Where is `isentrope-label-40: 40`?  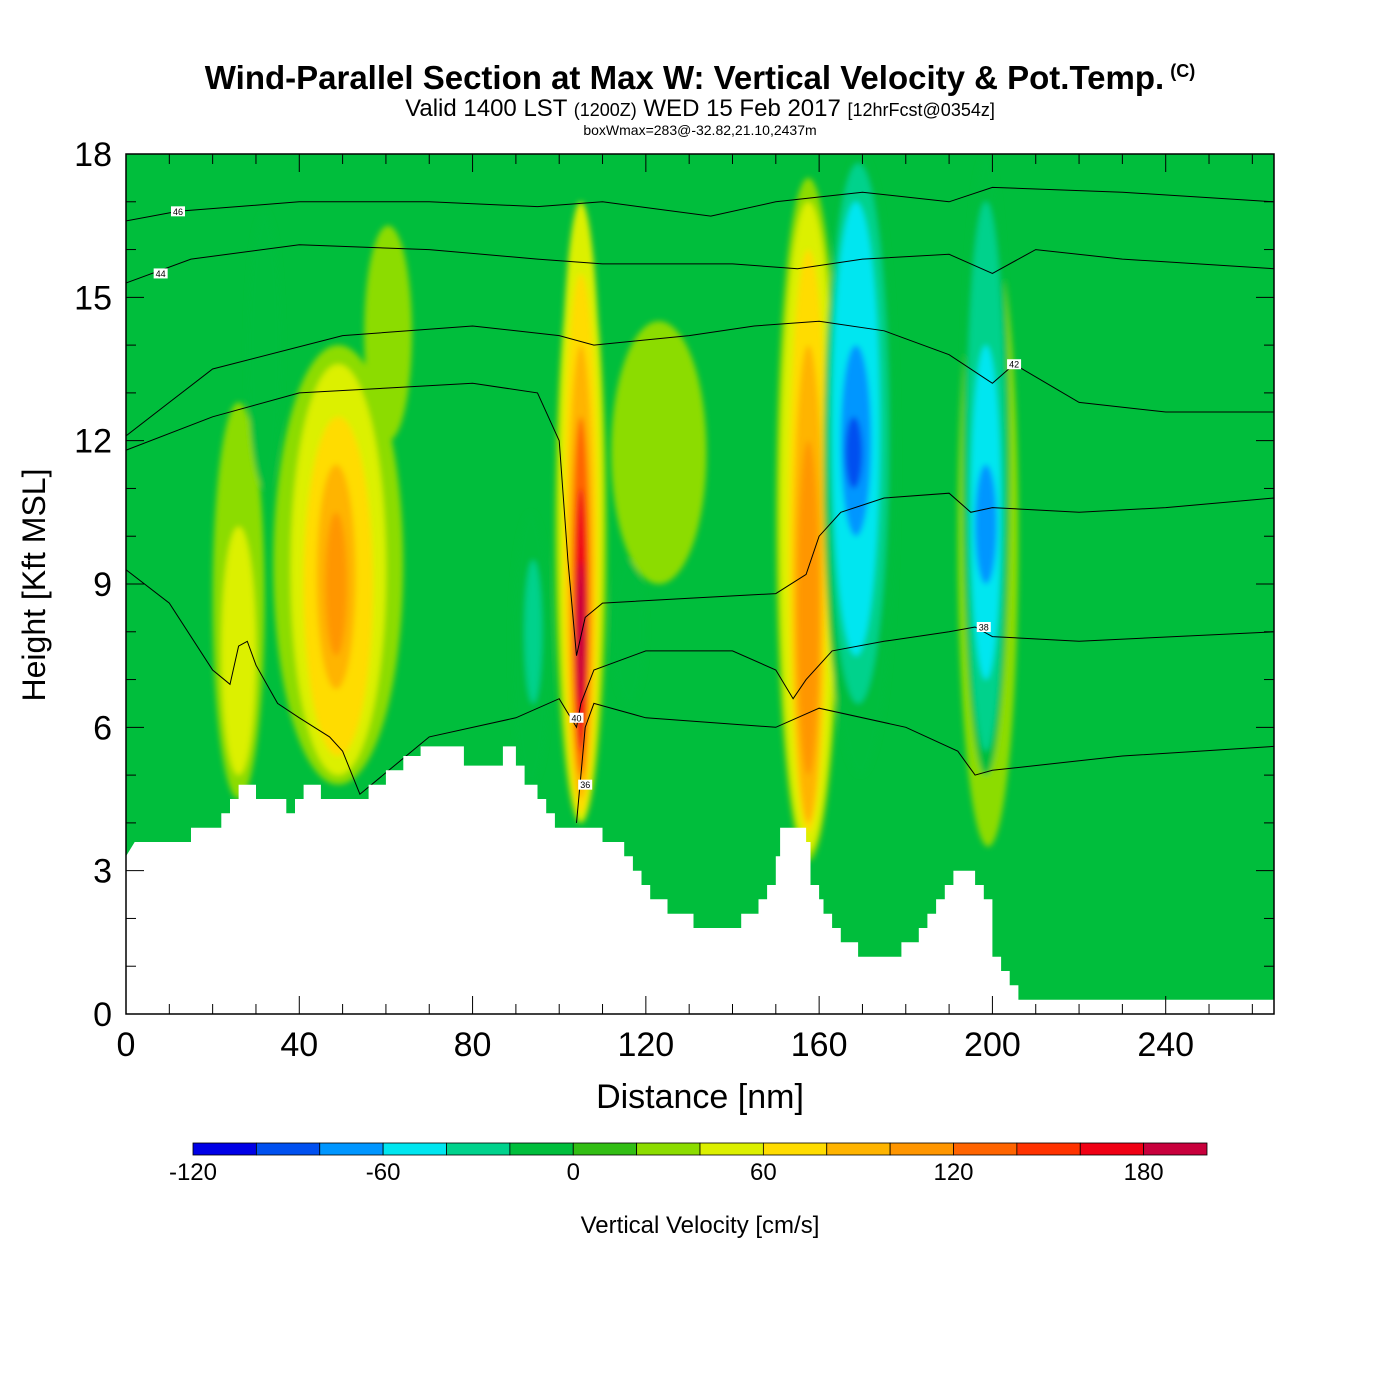 isentrope-label-40: 40 is located at coordinates (577, 718).